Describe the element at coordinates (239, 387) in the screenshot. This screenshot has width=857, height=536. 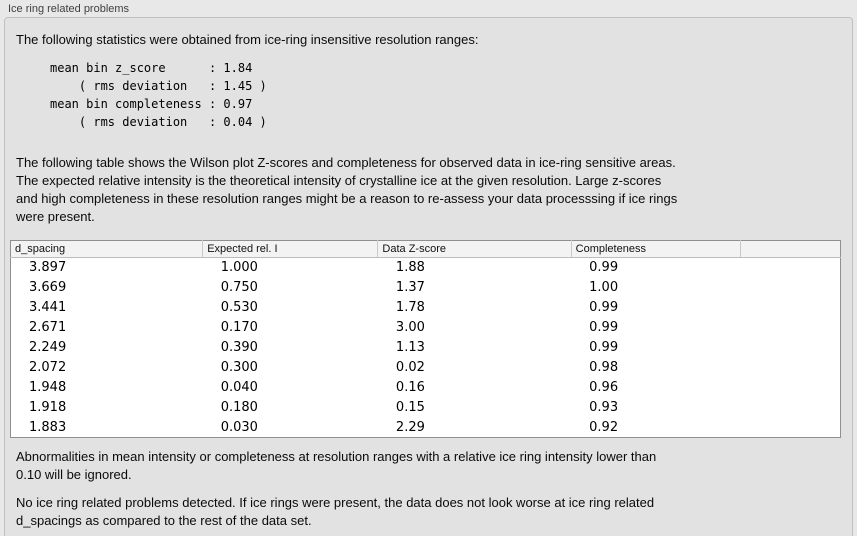
I see `table-cell: 0.040` at that location.